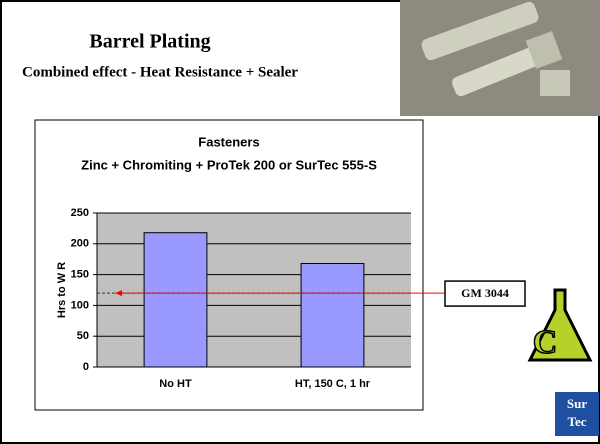 This screenshot has width=600, height=444. Describe the element at coordinates (228, 141) in the screenshot. I see `chart-title: Fasteners` at that location.